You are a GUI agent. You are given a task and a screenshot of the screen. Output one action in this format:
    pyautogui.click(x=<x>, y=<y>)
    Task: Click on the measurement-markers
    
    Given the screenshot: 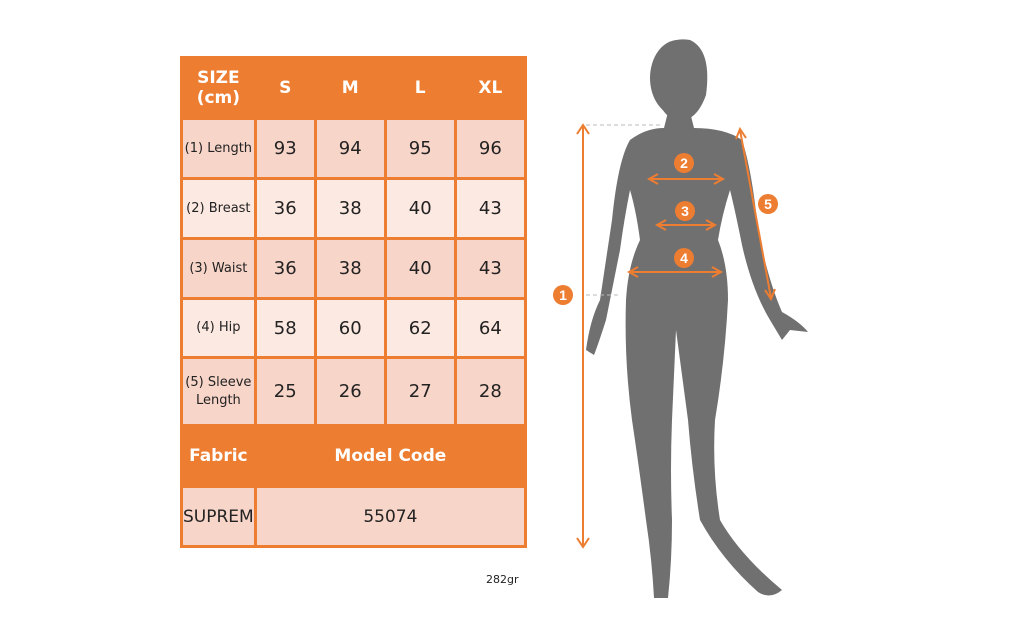 What is the action you would take?
    pyautogui.click(x=665, y=229)
    